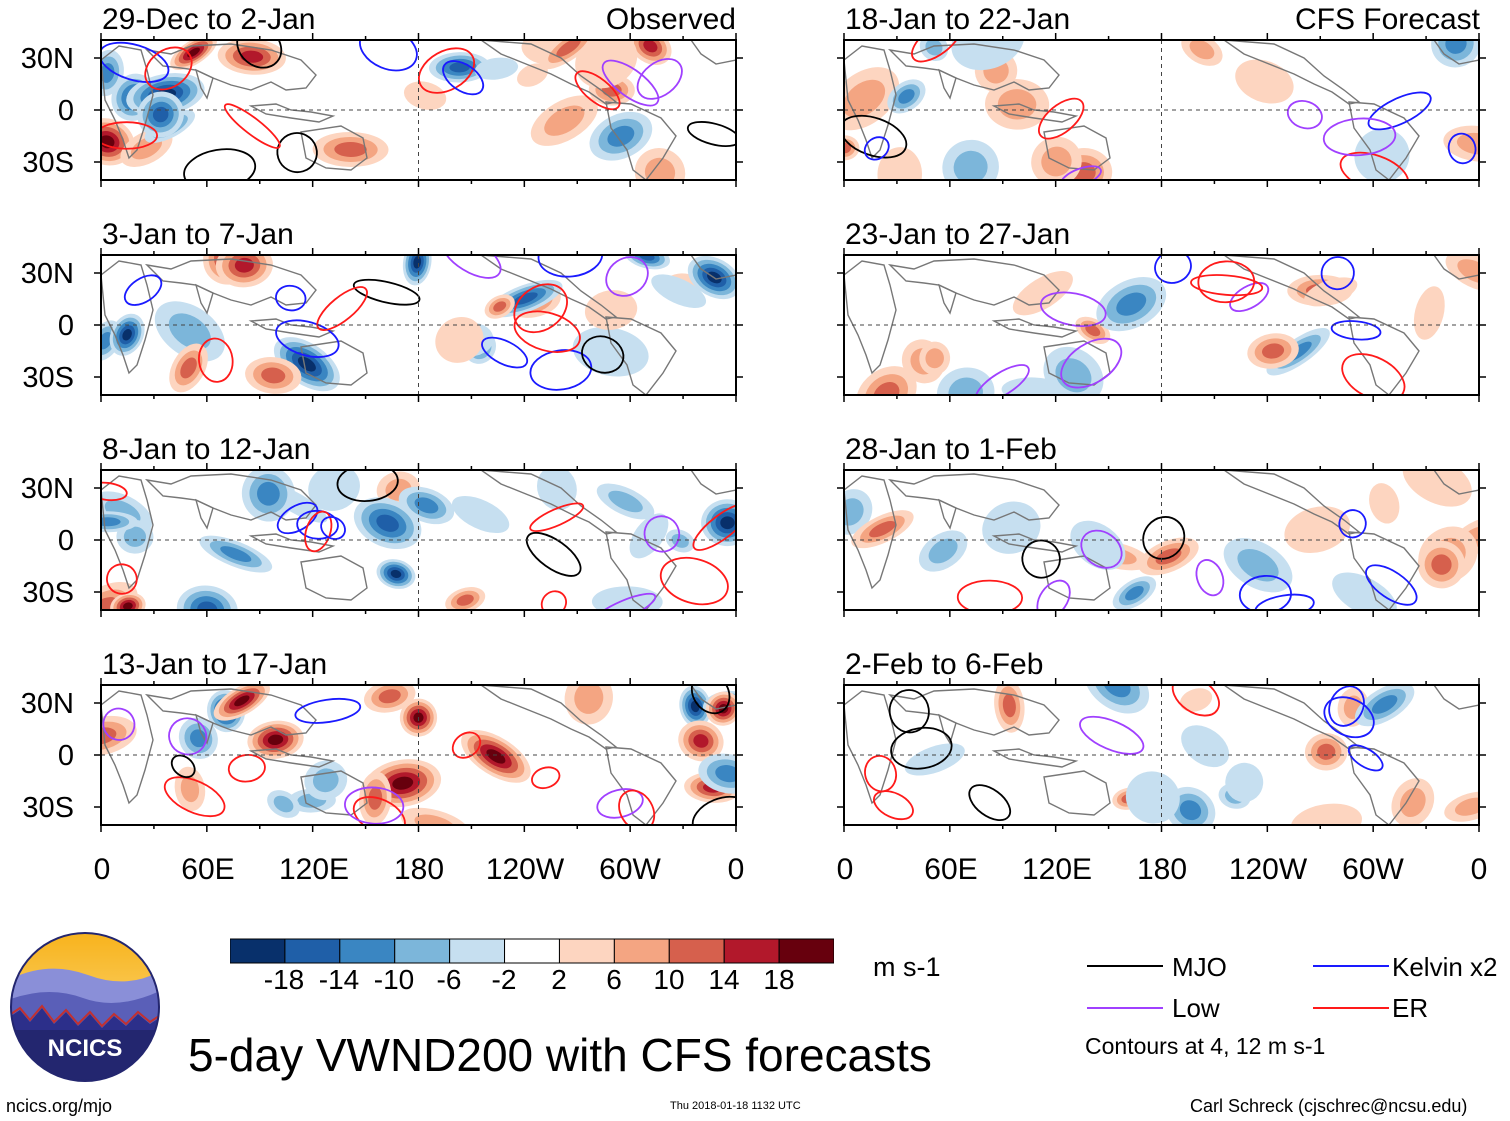 Image resolution: width=1510 pixels, height=1121 pixels. I want to click on lon-label-right-0: 0, so click(845, 869).